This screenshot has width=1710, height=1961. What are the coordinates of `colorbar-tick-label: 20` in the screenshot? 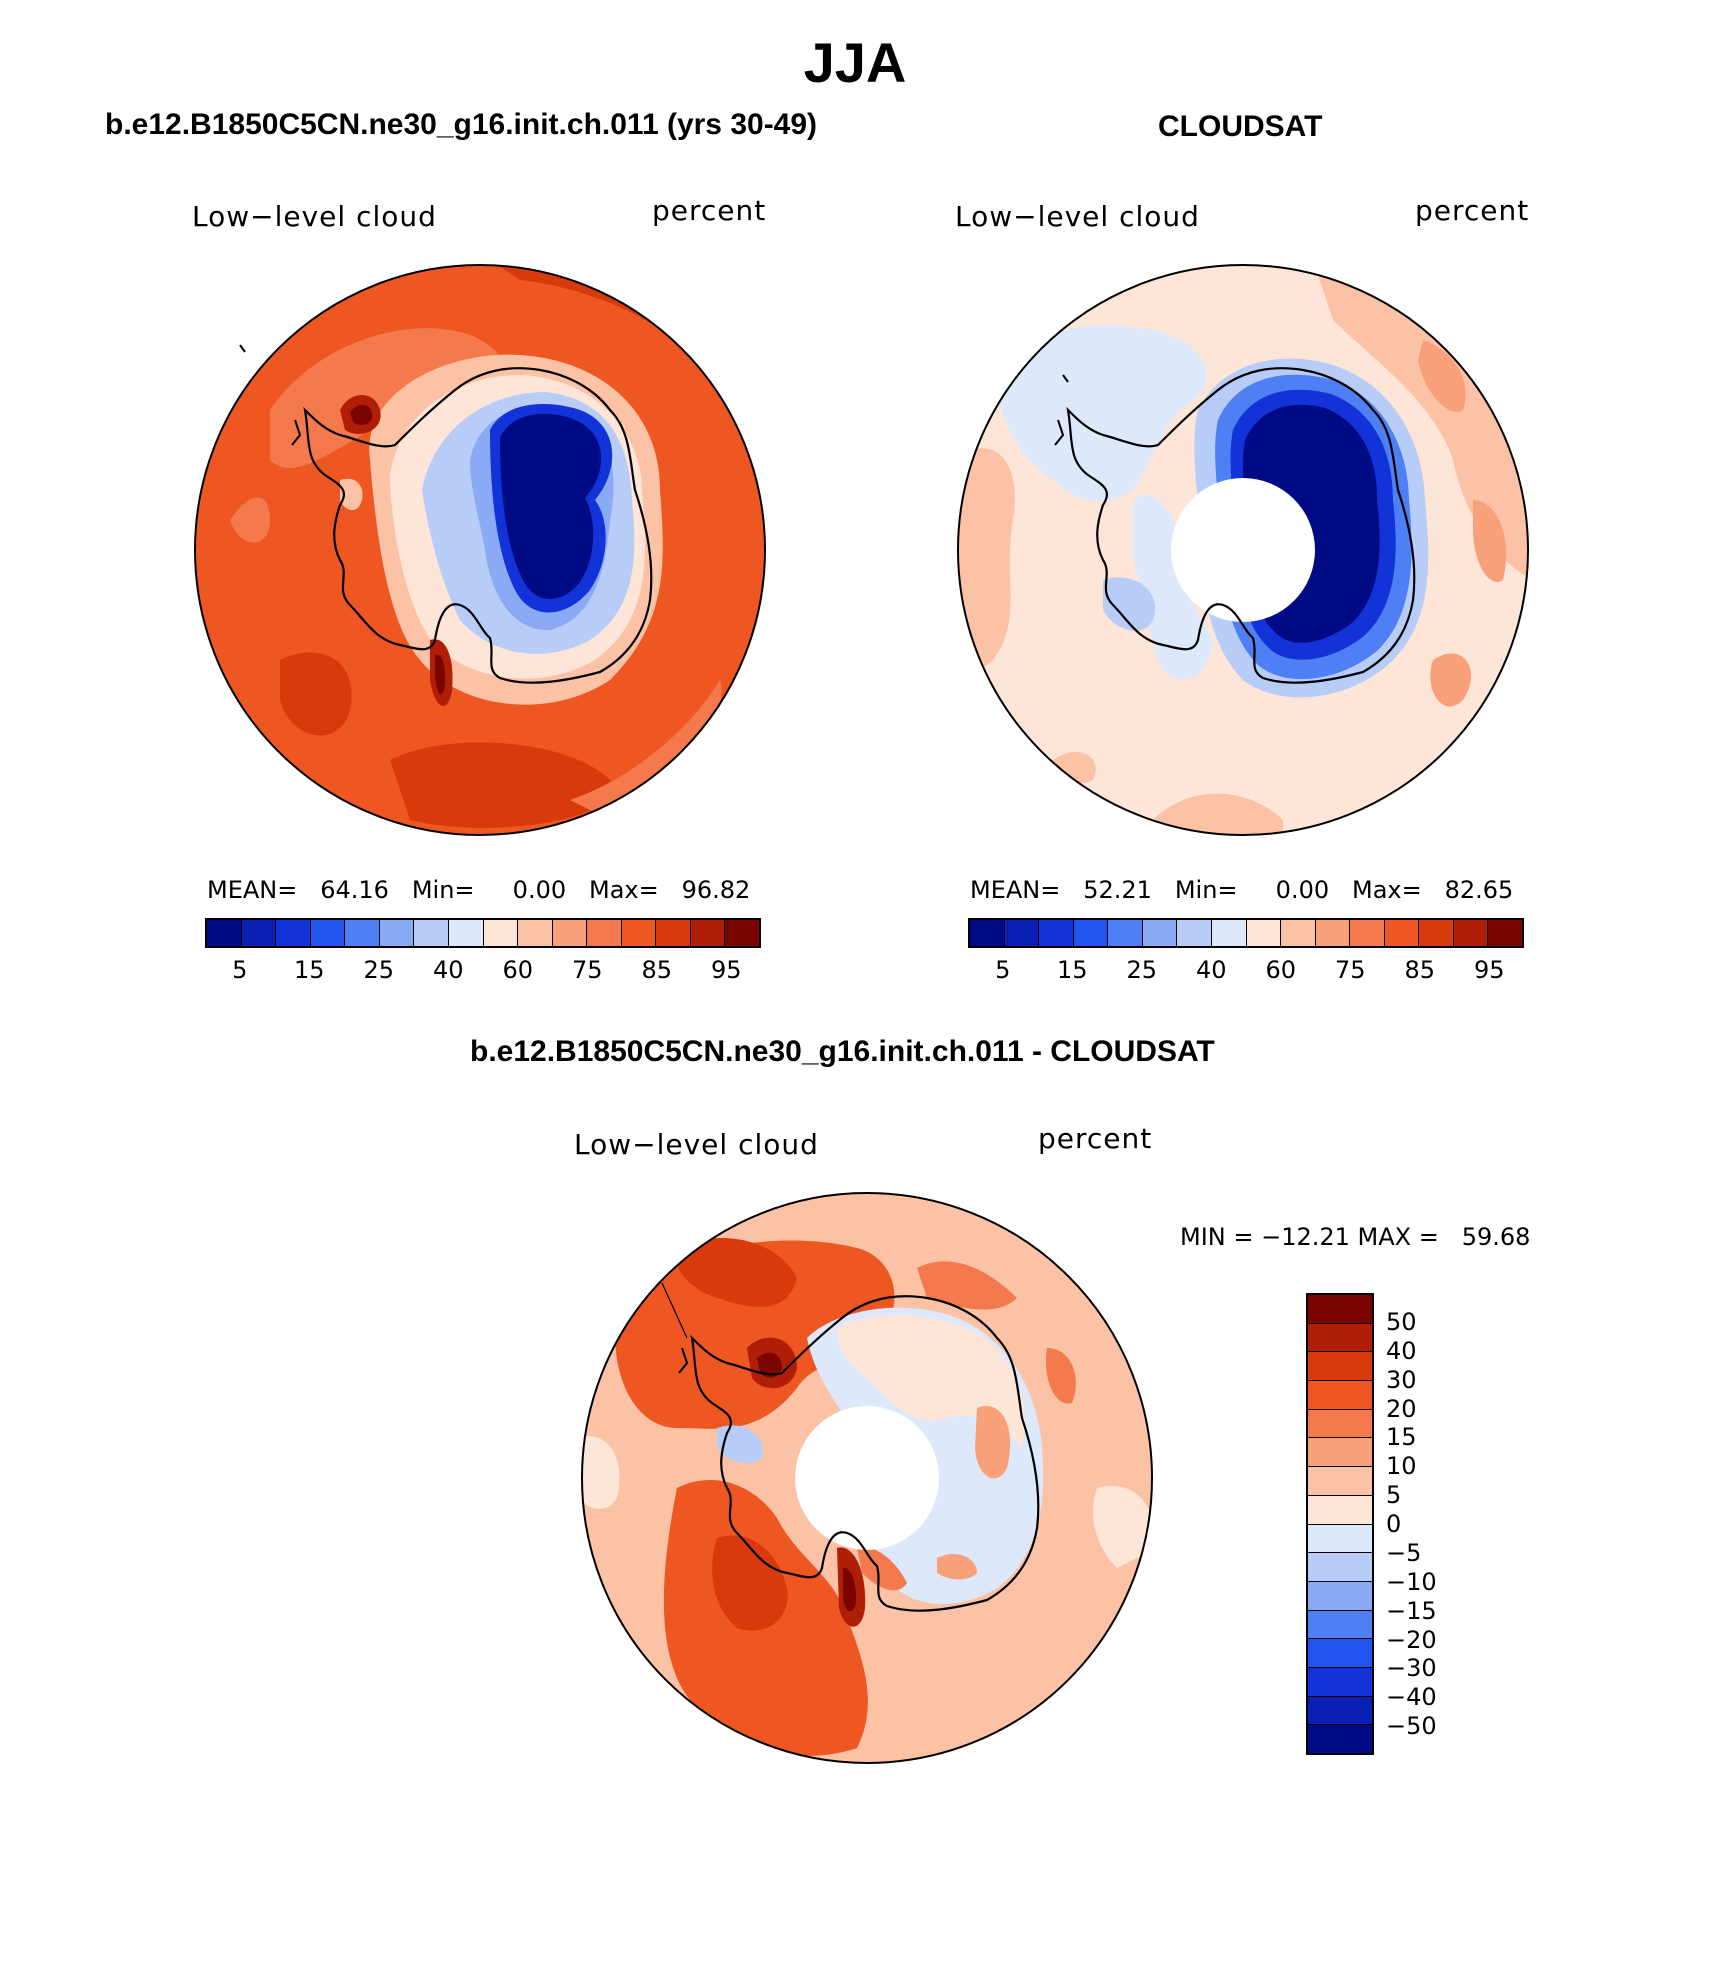 It's located at (1401, 1408).